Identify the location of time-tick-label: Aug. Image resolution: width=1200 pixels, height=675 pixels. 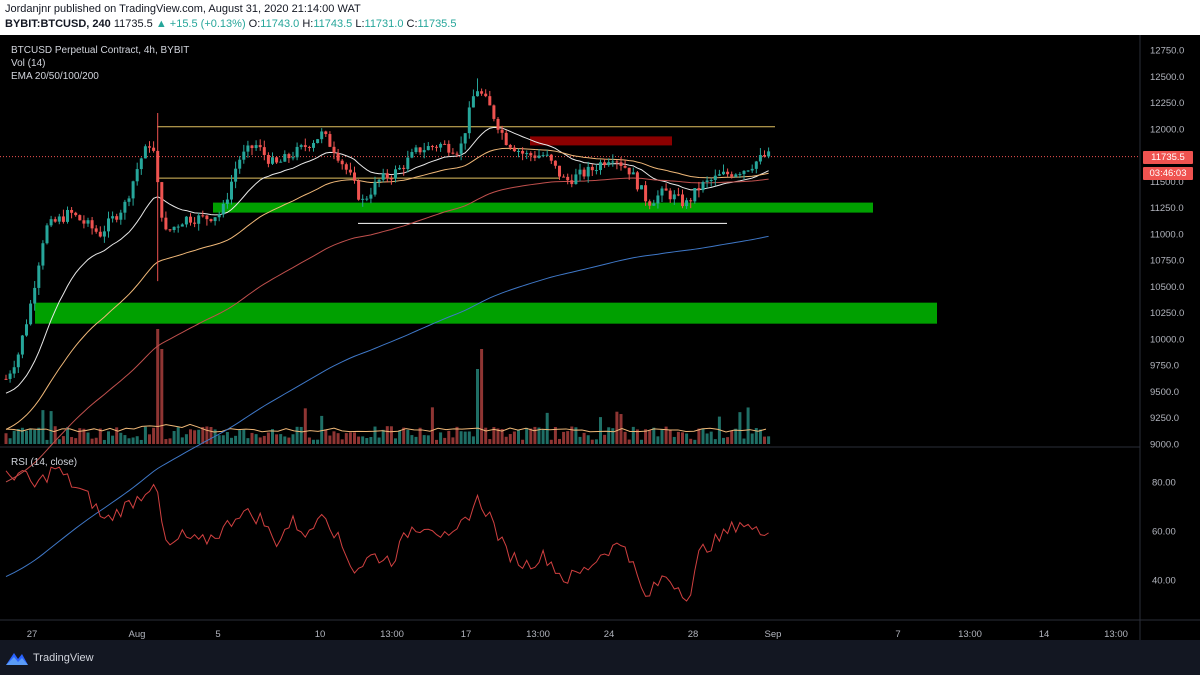
(137, 634).